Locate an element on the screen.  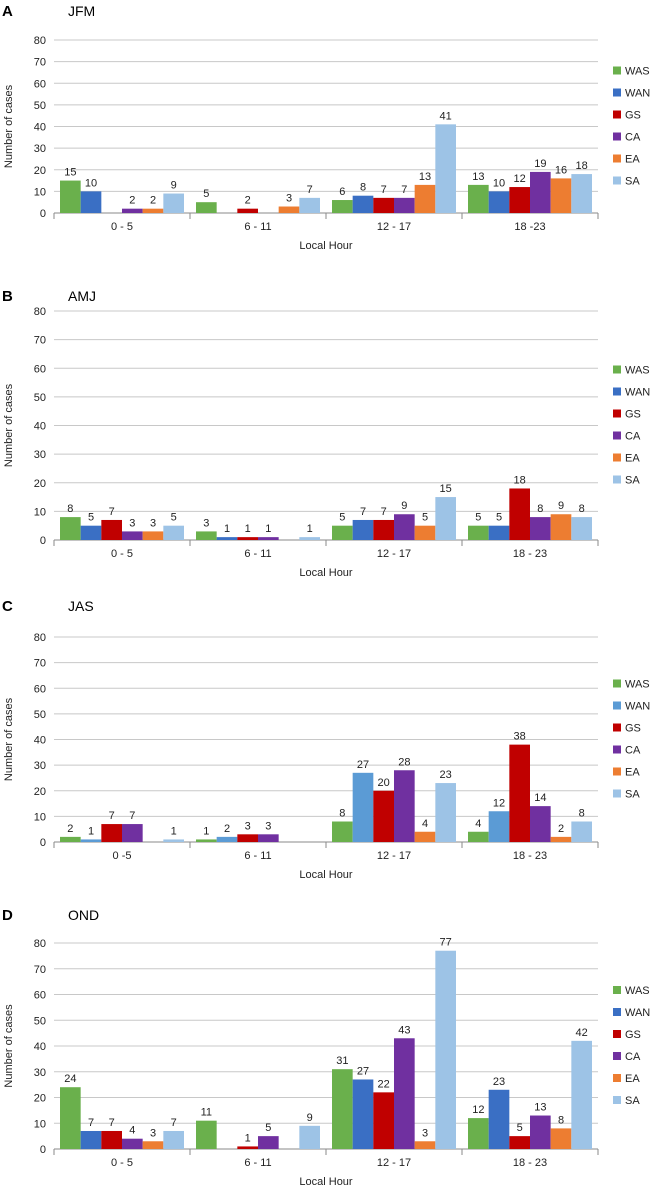
chart-c-xlabel: Local Hour is located at coordinates (326, 875).